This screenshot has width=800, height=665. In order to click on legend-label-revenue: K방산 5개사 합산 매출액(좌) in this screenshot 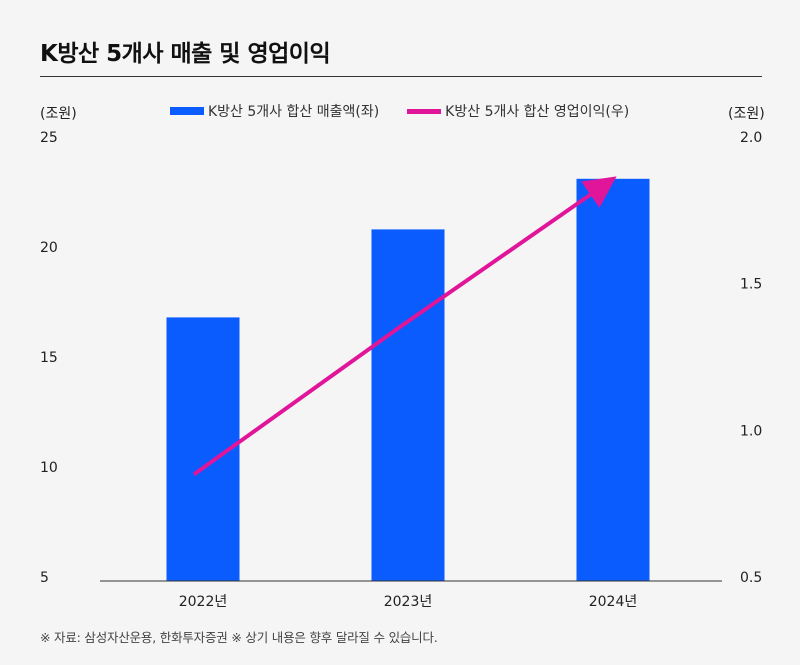, I will do `click(294, 112)`.